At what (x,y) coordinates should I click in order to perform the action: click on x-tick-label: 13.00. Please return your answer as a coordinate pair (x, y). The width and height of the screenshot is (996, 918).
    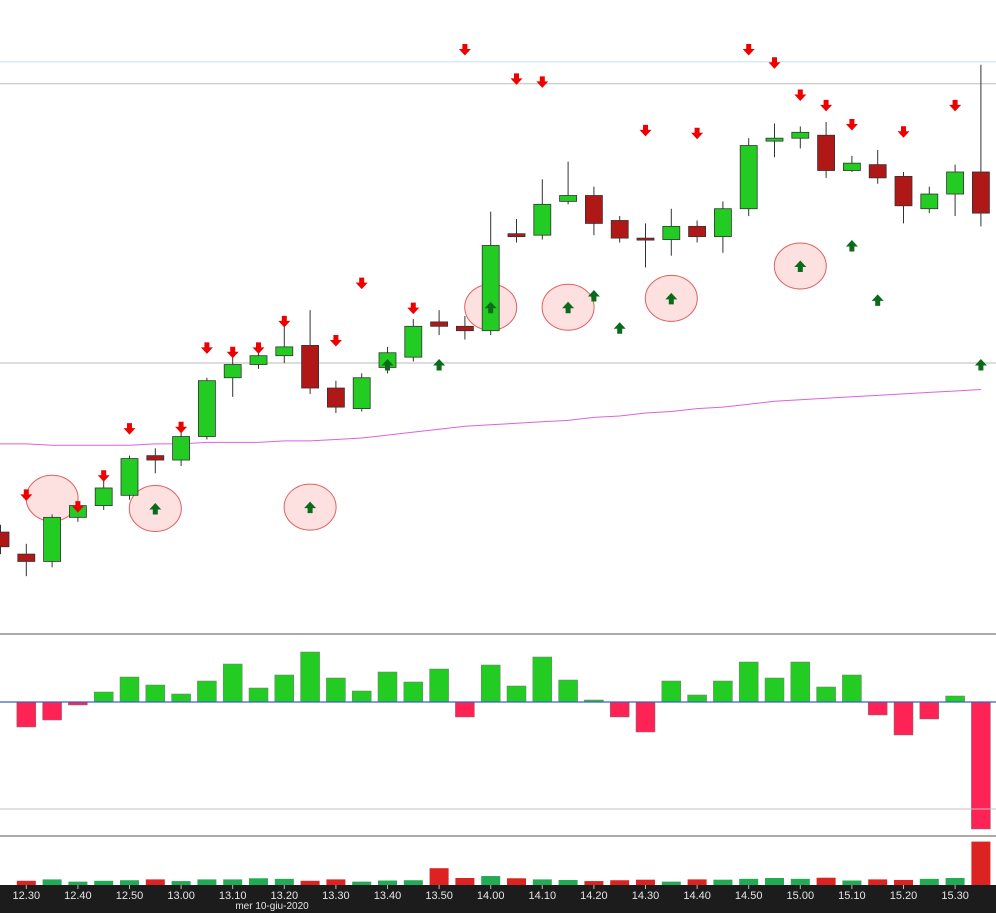
    Looking at the image, I should click on (181, 896).